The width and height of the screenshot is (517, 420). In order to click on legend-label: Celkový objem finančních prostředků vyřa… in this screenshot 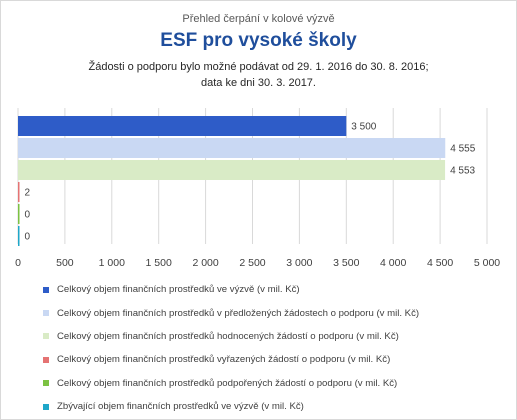, I will do `click(224, 360)`.